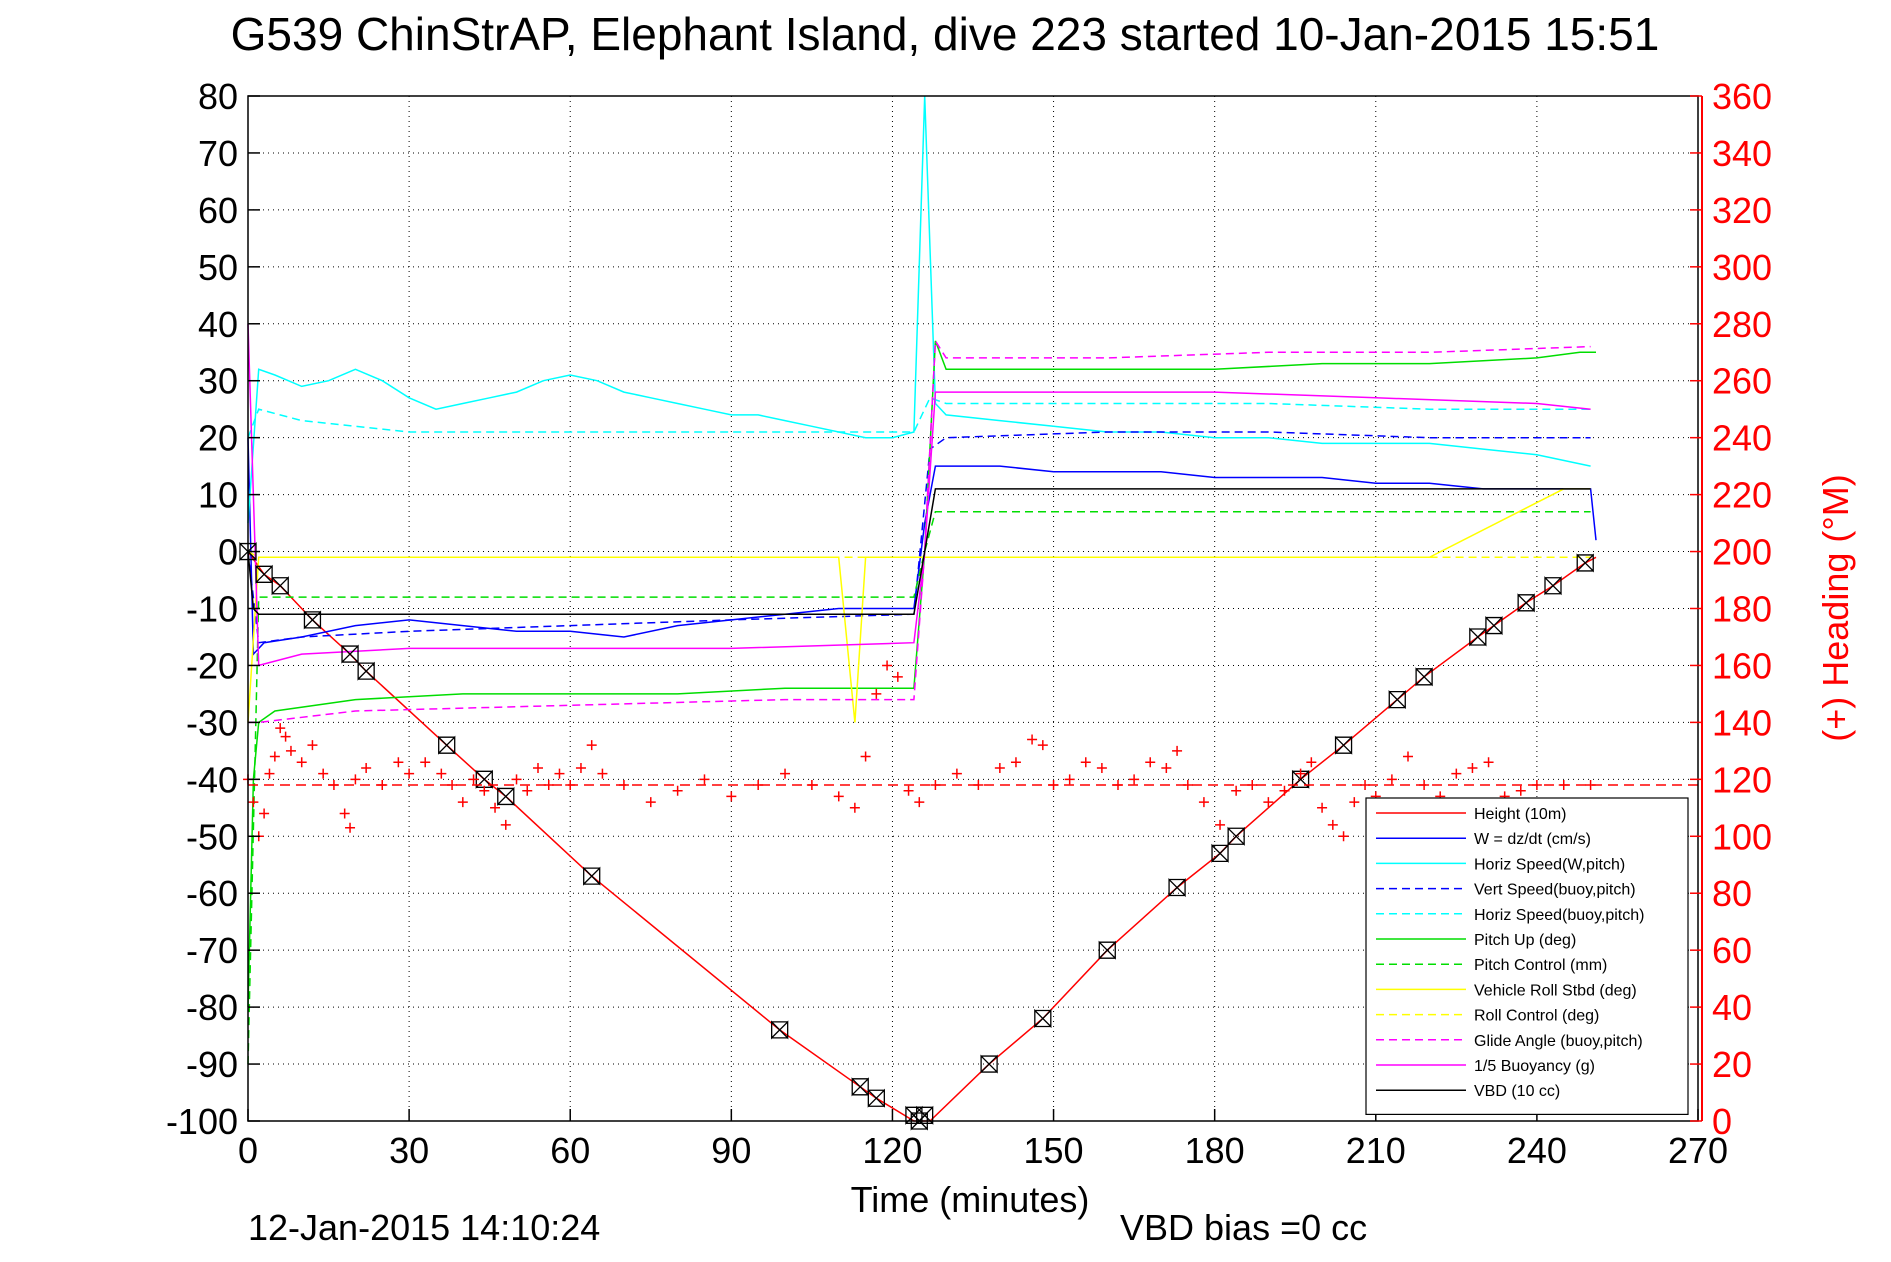  I want to click on y-tick-label: 50, so click(218, 267).